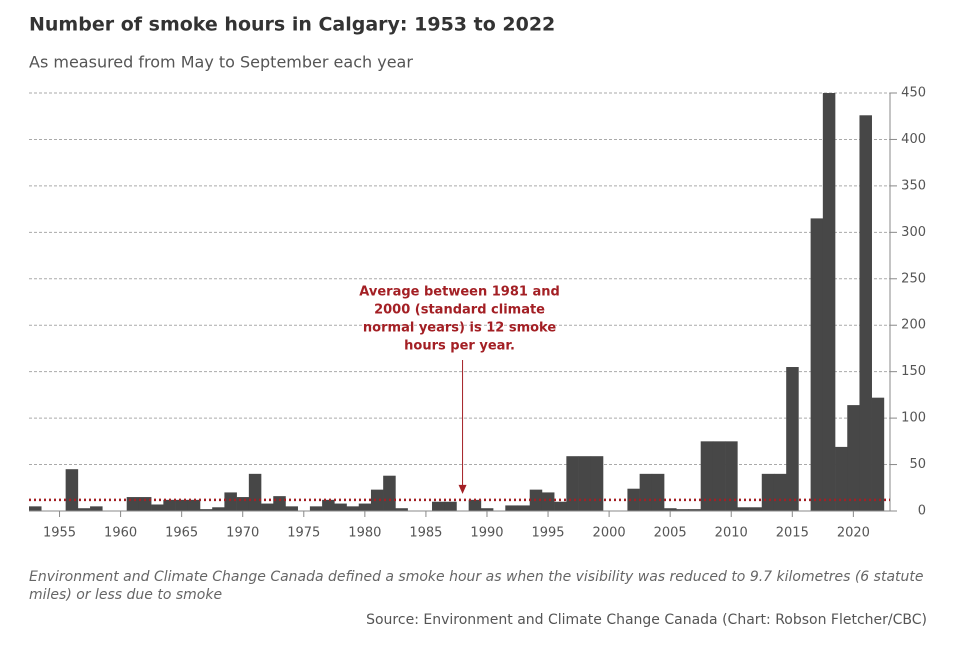  I want to click on x-tick-label: 1970, so click(242, 533).